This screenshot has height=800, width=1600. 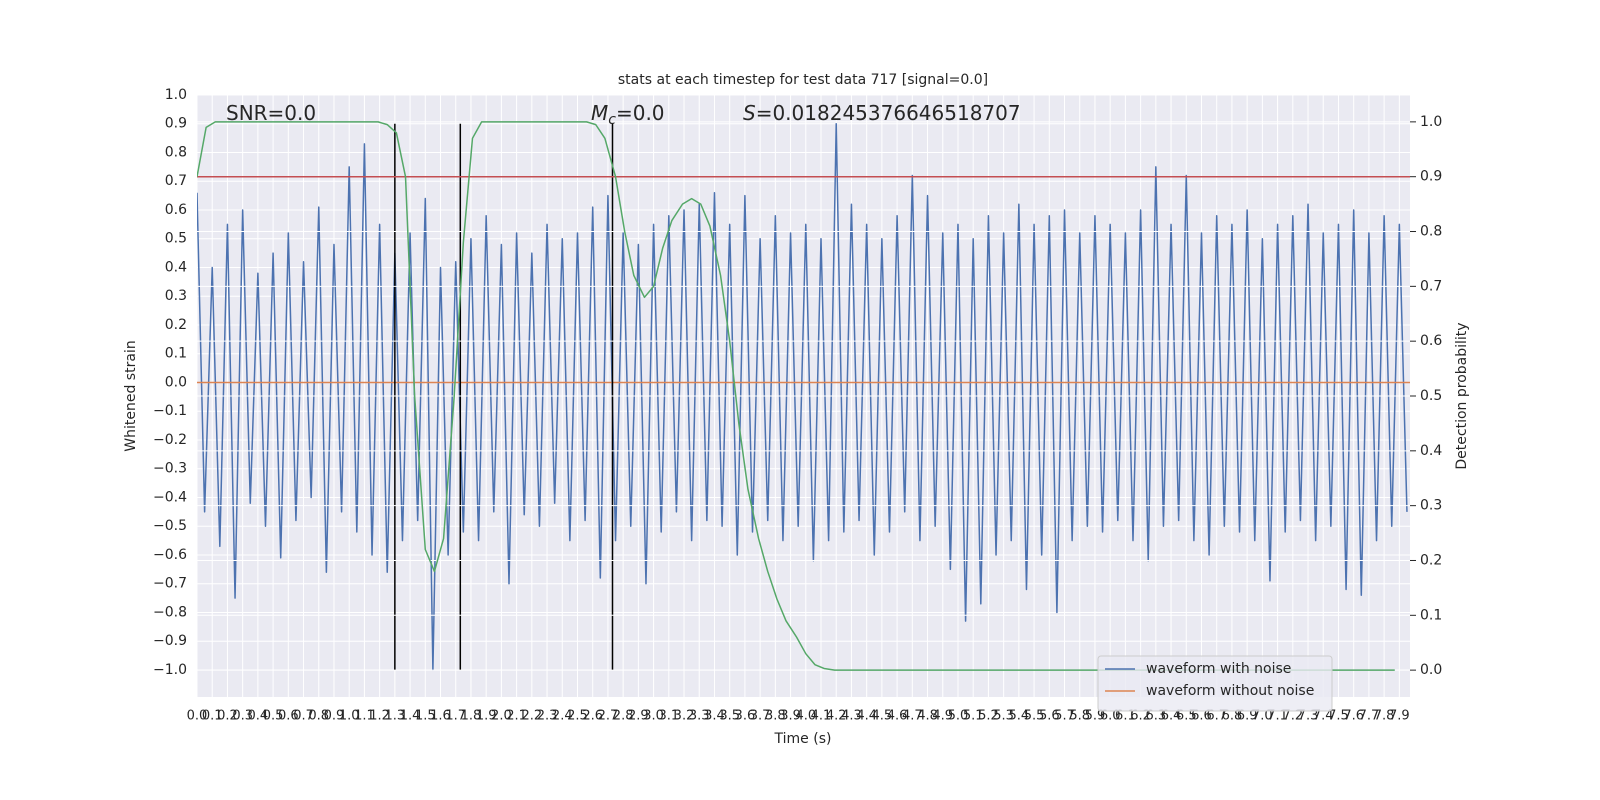 What do you see at coordinates (176, 181) in the screenshot?
I see `y-tick-label: 0.7` at bounding box center [176, 181].